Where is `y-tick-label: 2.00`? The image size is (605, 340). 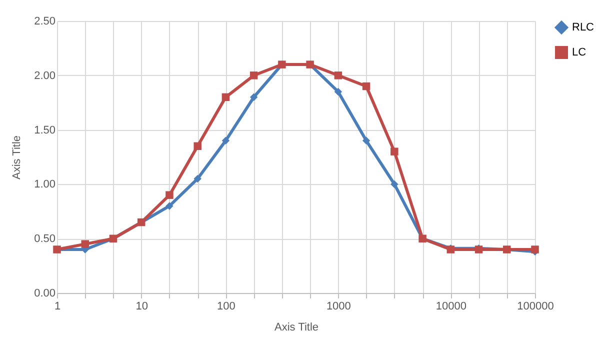
y-tick-label: 2.00 is located at coordinates (45, 76).